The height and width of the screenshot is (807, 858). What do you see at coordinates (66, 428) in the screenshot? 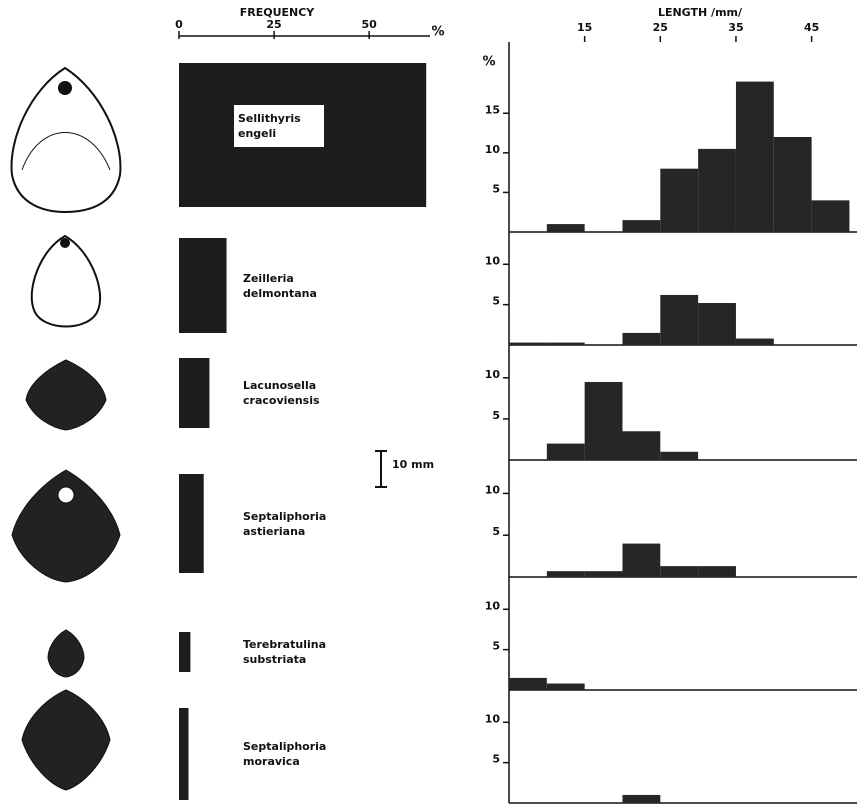
I see `shell-drawings` at bounding box center [66, 428].